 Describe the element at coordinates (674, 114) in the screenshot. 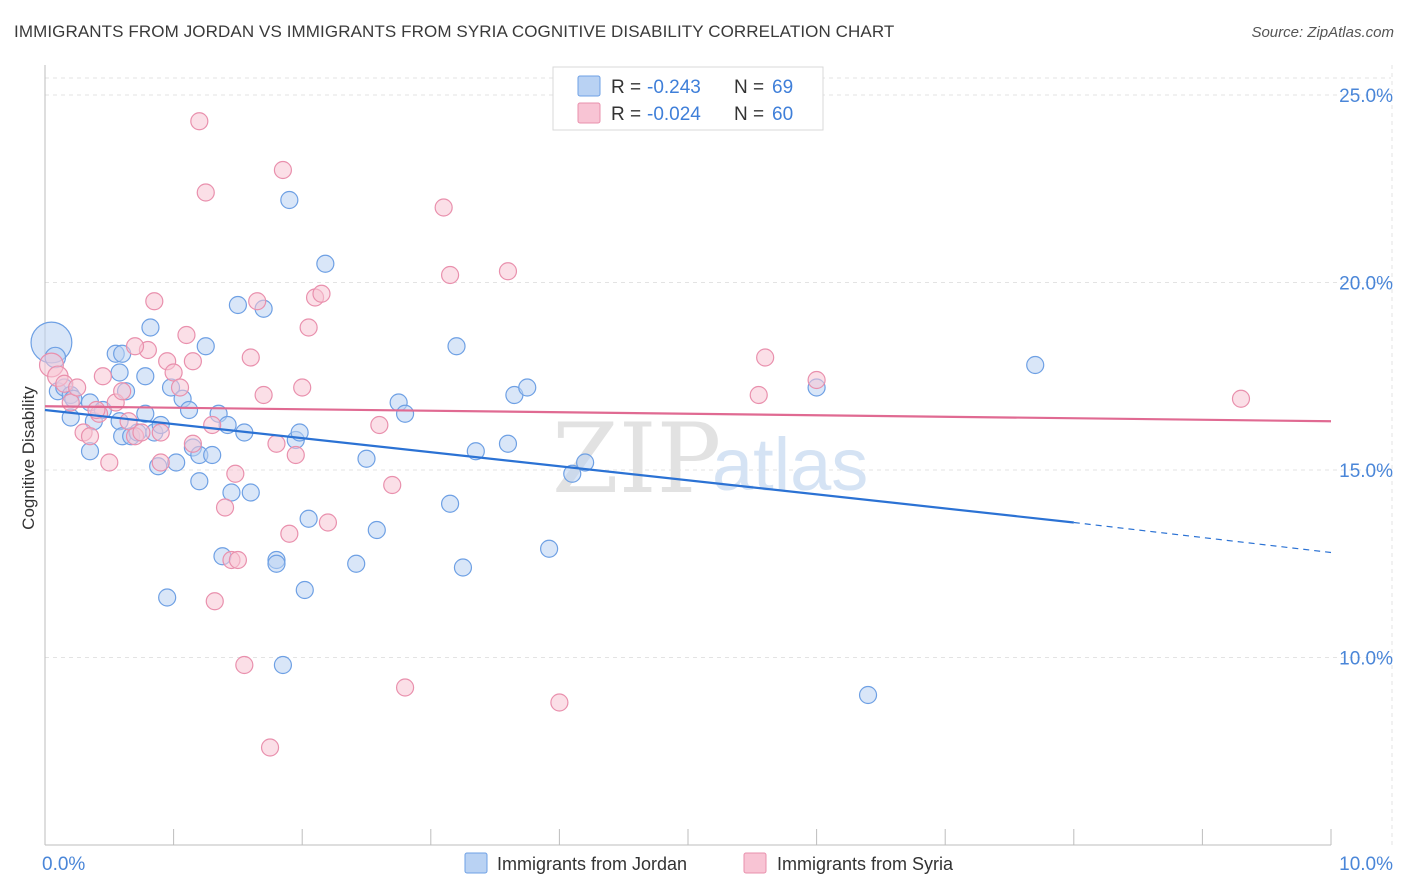

I see `legend-syria-r-value: -0.024` at that location.